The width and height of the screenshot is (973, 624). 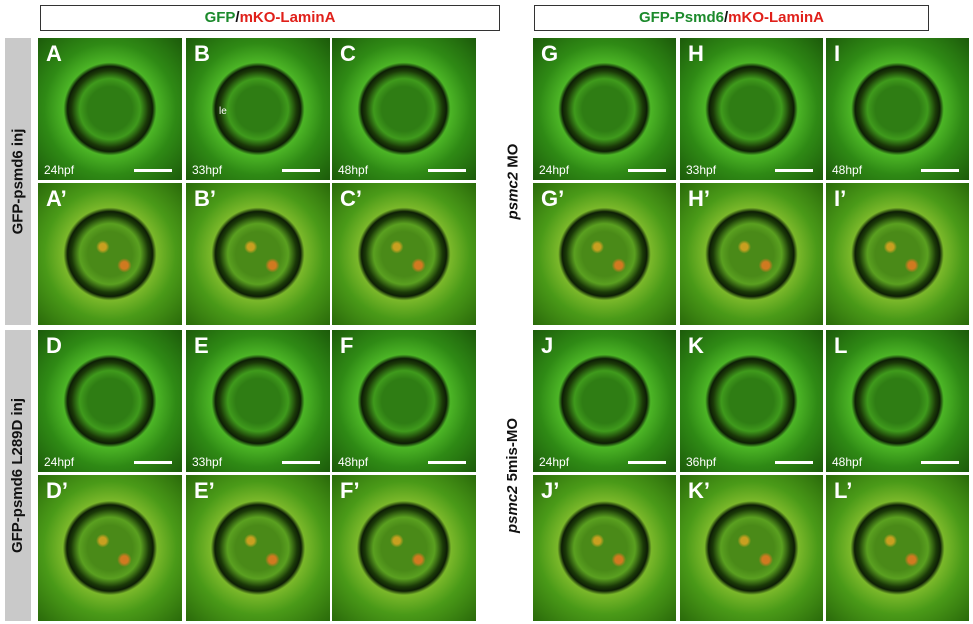 I want to click on panel-letter: A’, so click(x=56, y=198).